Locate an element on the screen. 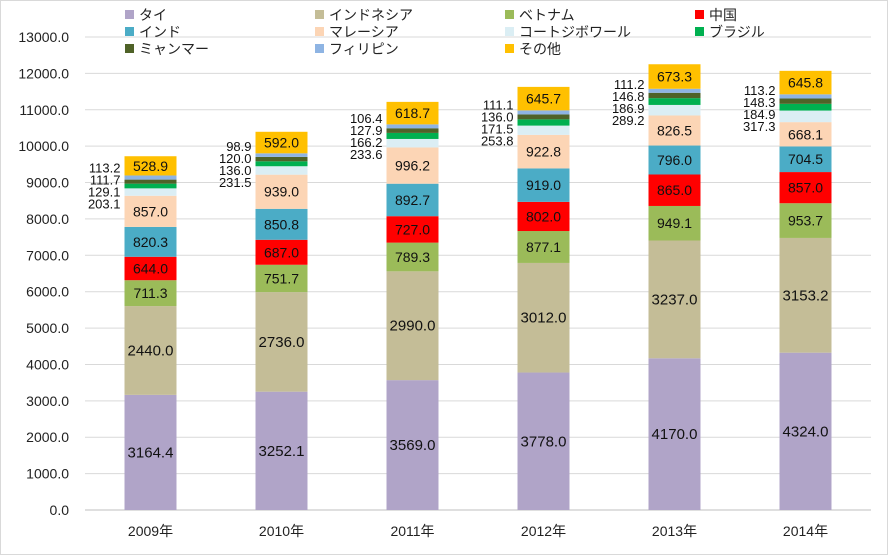  legend-item: ミャンマー is located at coordinates (220, 49).